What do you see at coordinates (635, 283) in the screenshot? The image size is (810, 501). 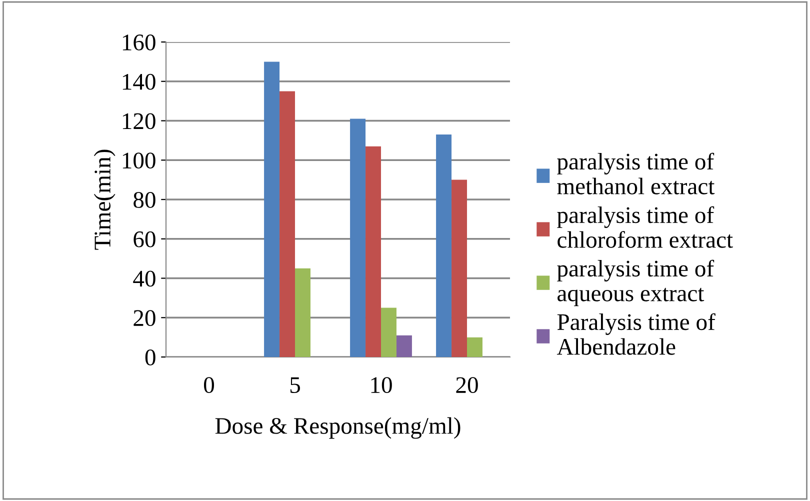 I see `legend-label: paralysis time of aqueous extract` at bounding box center [635, 283].